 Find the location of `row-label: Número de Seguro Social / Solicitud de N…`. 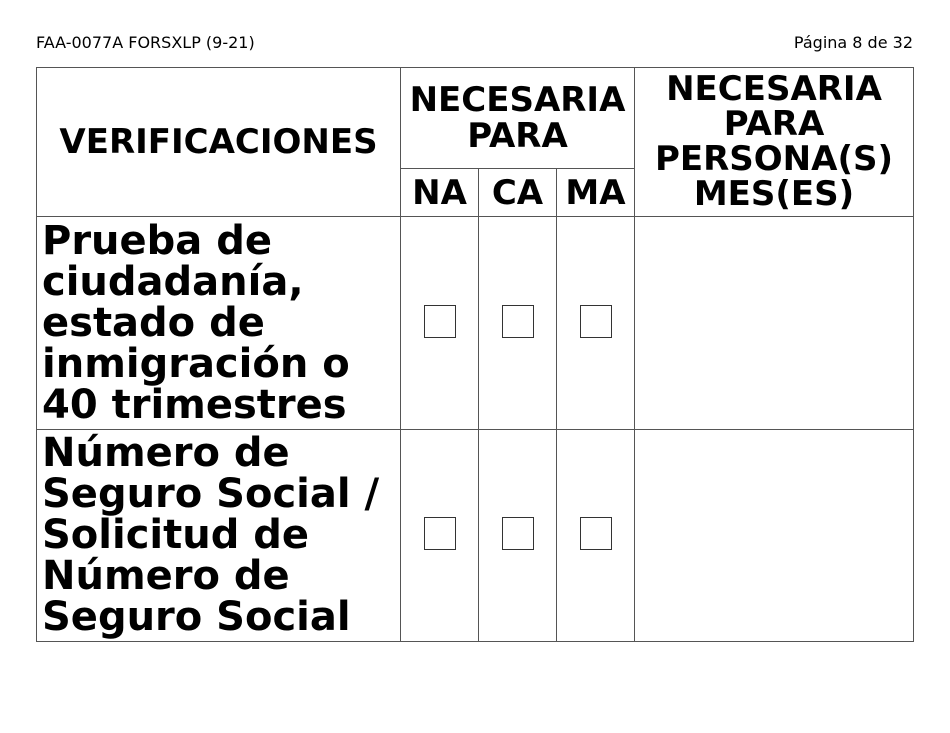

row-label: Número de Seguro Social / Solicitud de N… is located at coordinates (218, 535).